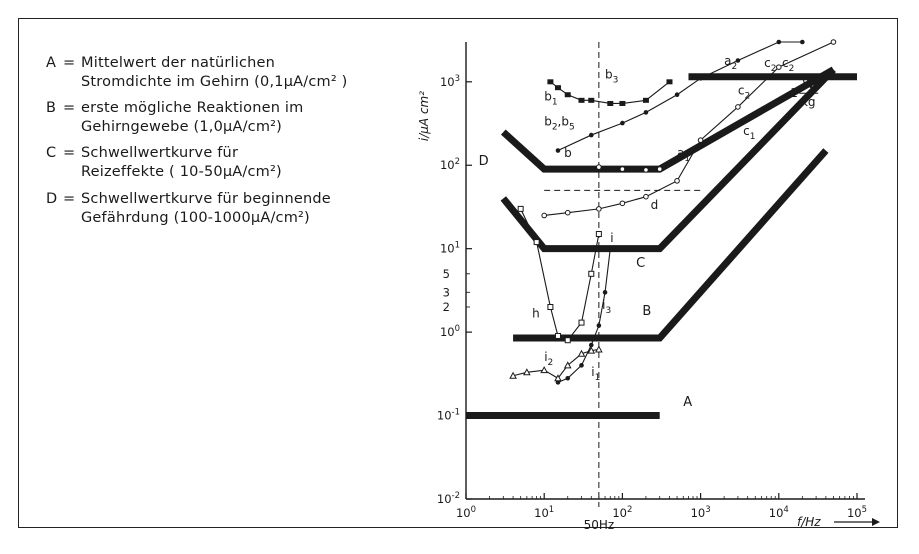 This screenshot has width=919, height=554. What do you see at coordinates (550, 98) in the screenshot?
I see `annotation-label: b1` at bounding box center [550, 98].